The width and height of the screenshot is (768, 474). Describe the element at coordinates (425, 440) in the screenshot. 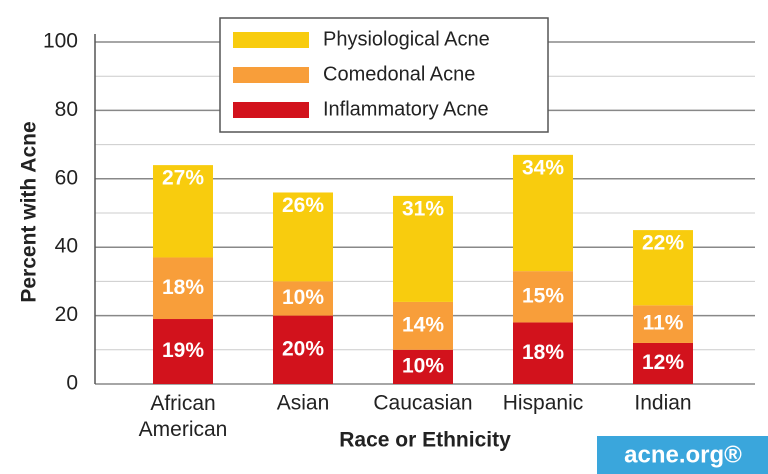

I see `x-axis-title: Race or Ethnicity` at that location.